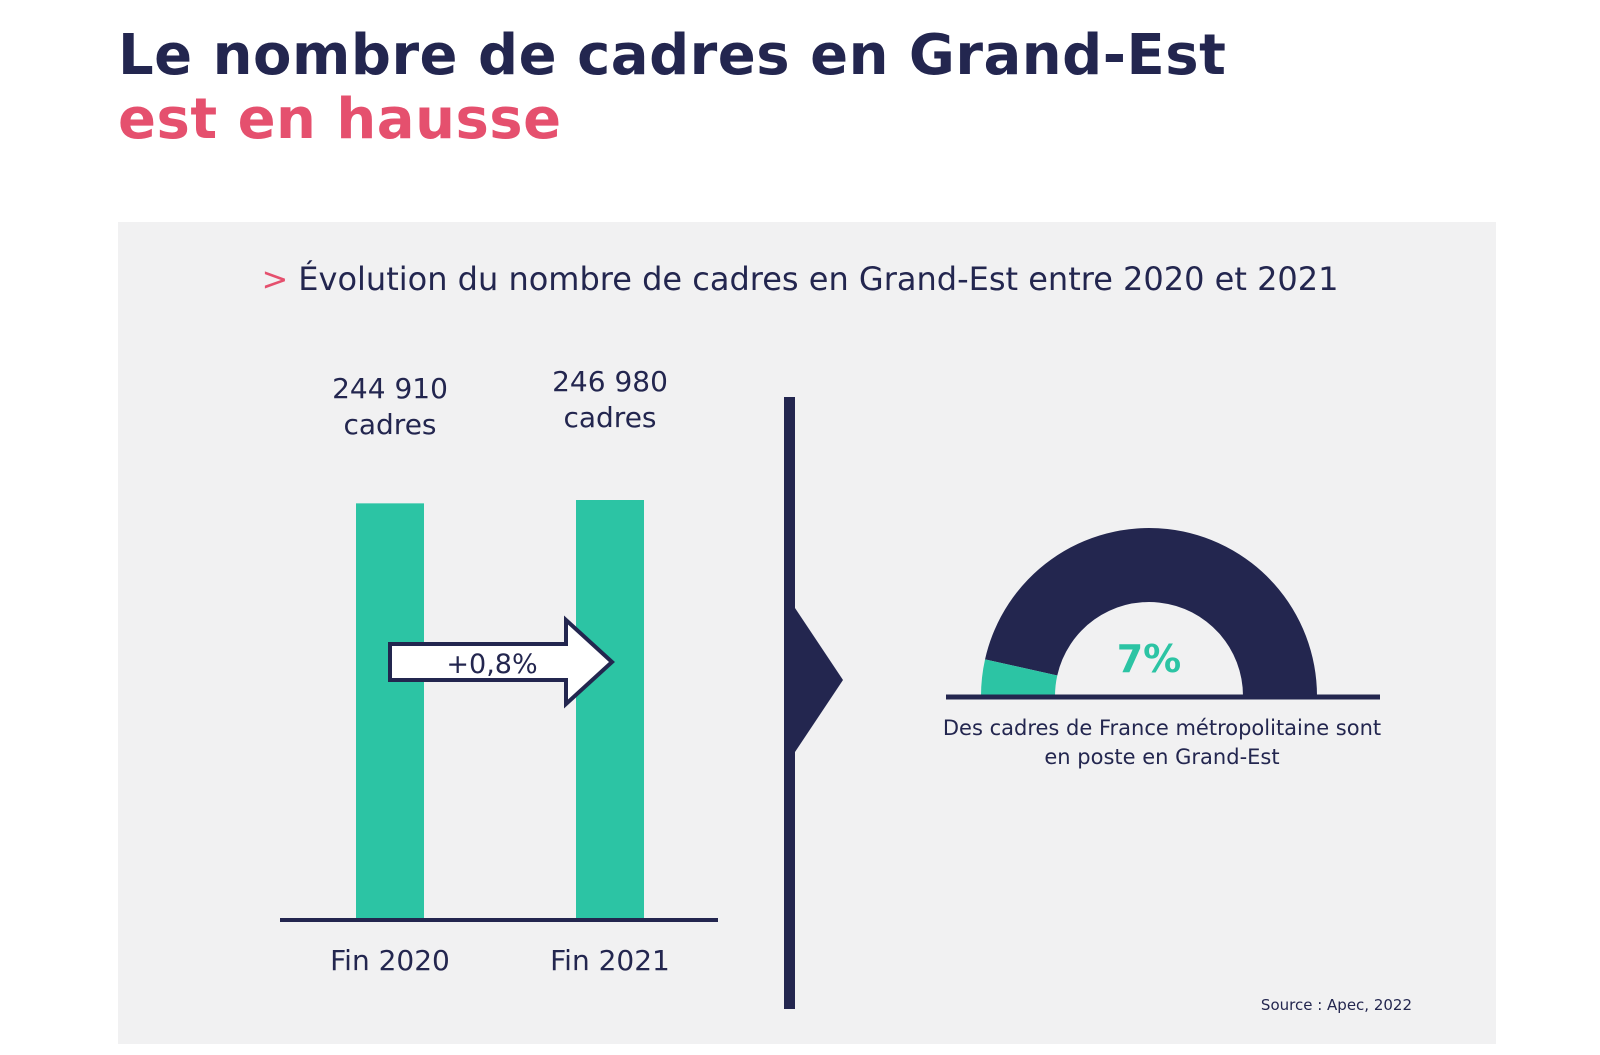  What do you see at coordinates (491, 664) in the screenshot?
I see `growth-annotation: +0,8%` at bounding box center [491, 664].